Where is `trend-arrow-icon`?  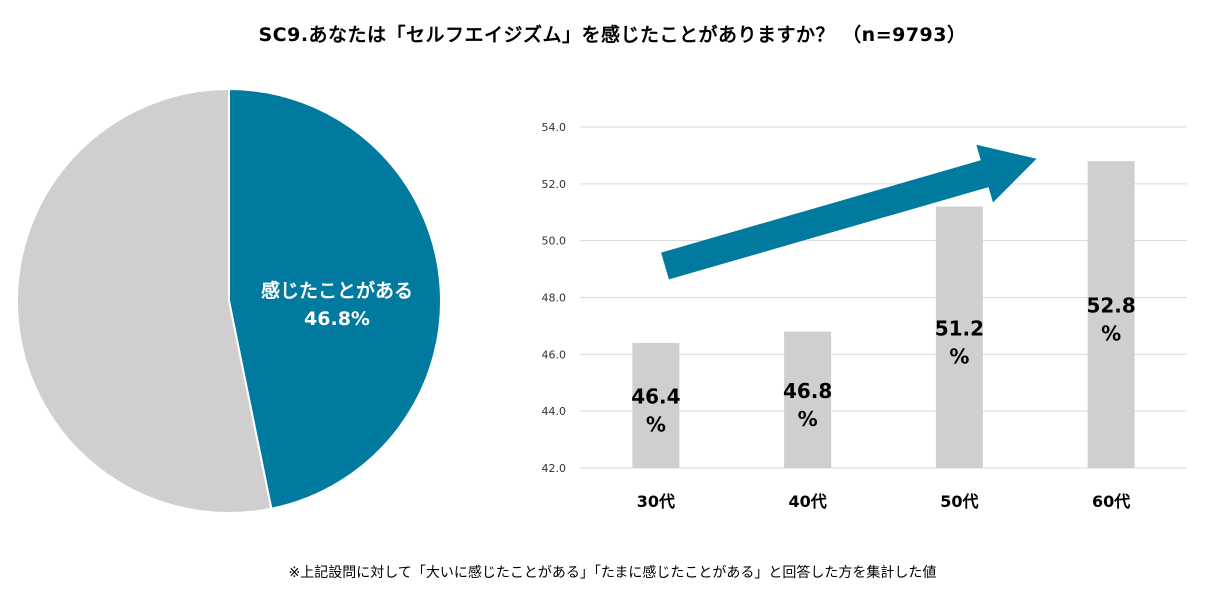
trend-arrow-icon is located at coordinates (849, 212).